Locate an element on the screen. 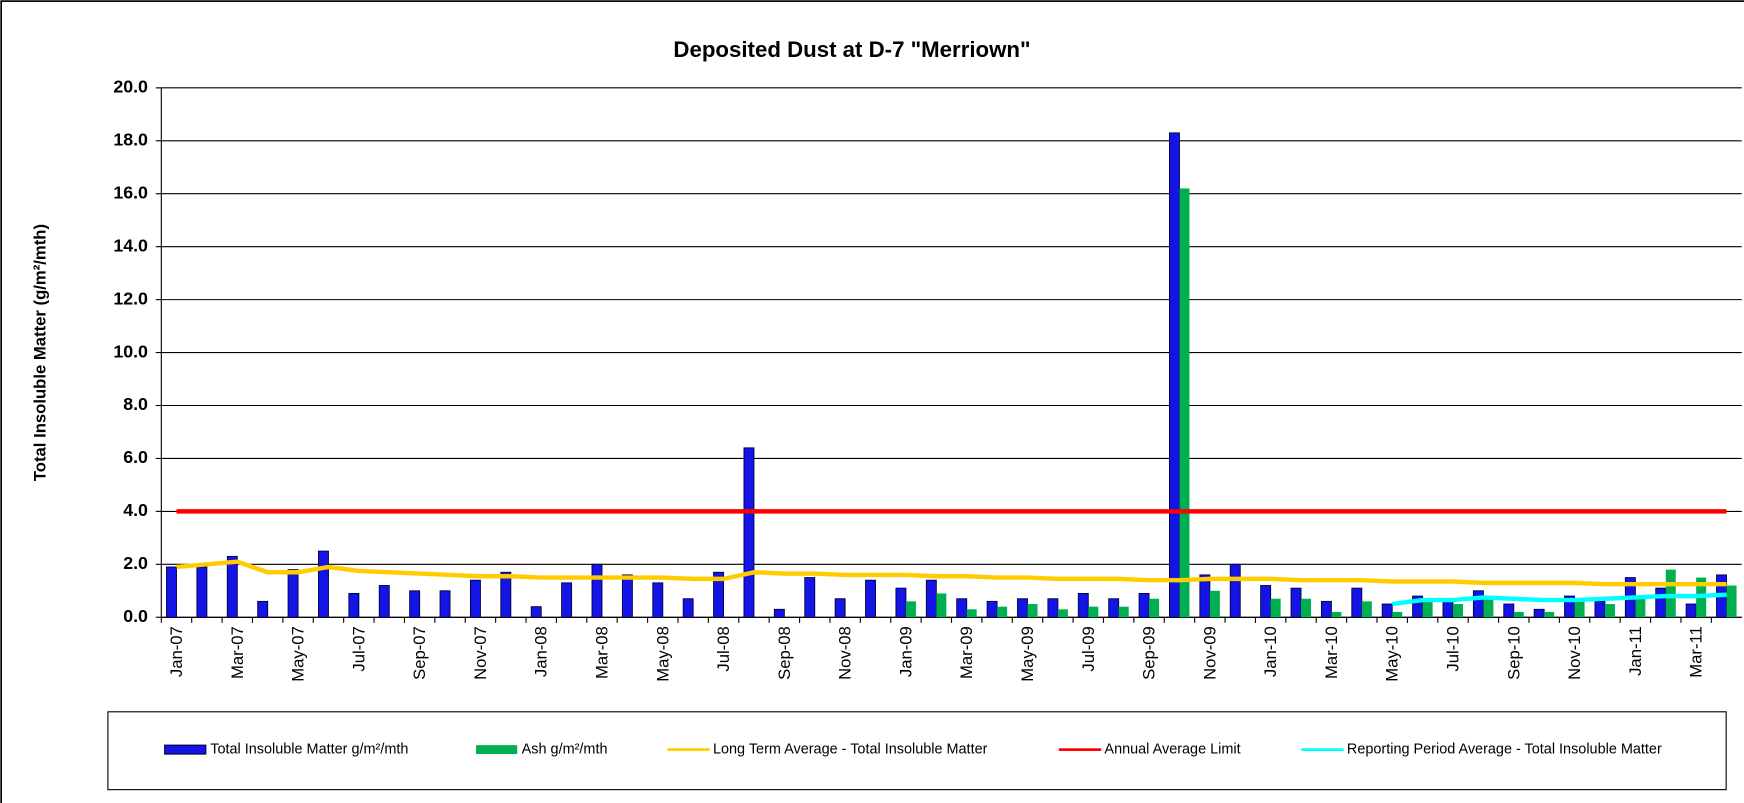 The height and width of the screenshot is (803, 1744). x-tick-label: Jul-09 is located at coordinates (1088, 648).